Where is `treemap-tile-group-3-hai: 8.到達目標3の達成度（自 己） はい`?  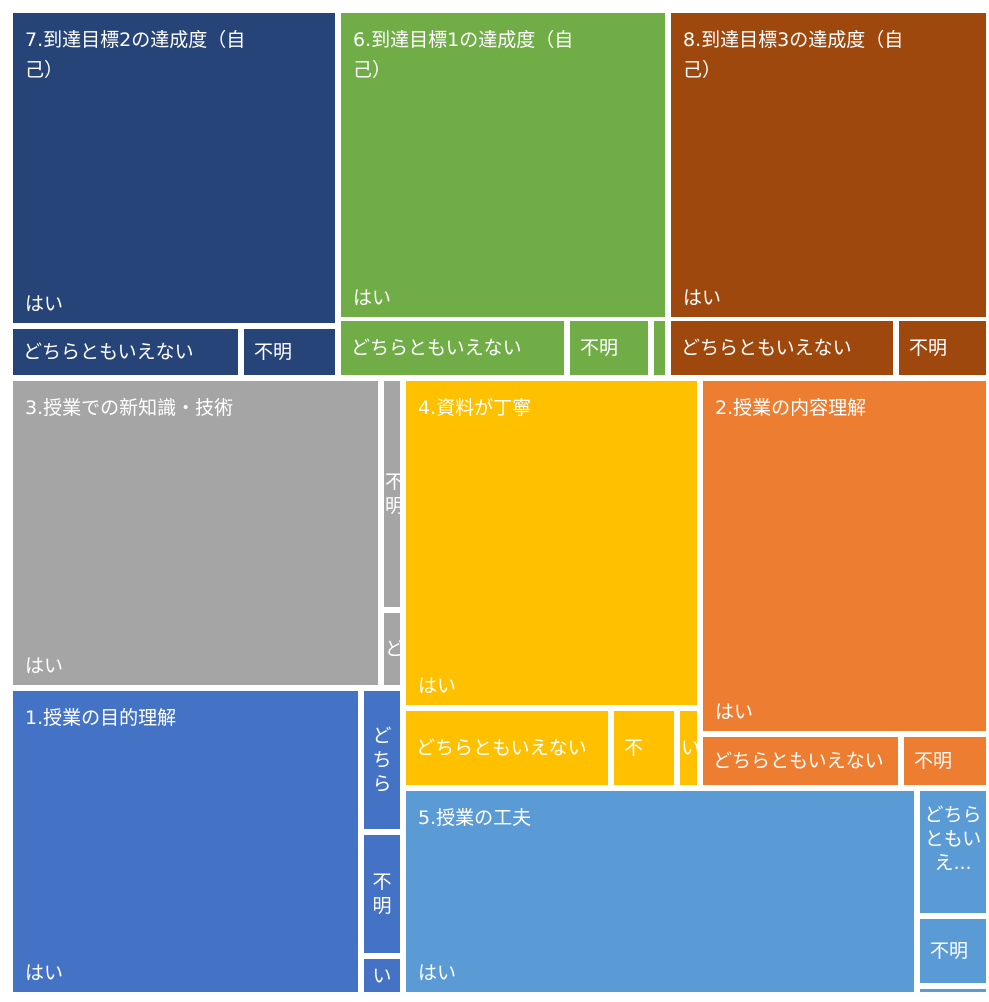 treemap-tile-group-3-hai: 8.到達目標3の達成度（自 己） はい is located at coordinates (828, 165).